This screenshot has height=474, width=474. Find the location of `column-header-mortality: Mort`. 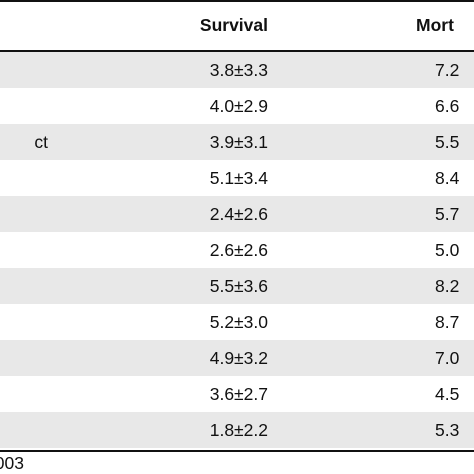

column-header-mortality: Mort is located at coordinates (435, 25).